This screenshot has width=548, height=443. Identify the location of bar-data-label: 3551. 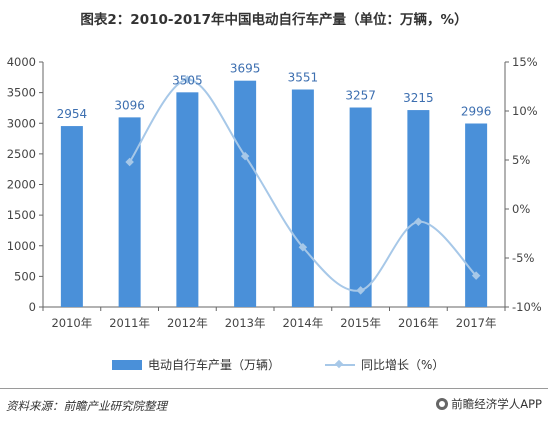
(303, 78).